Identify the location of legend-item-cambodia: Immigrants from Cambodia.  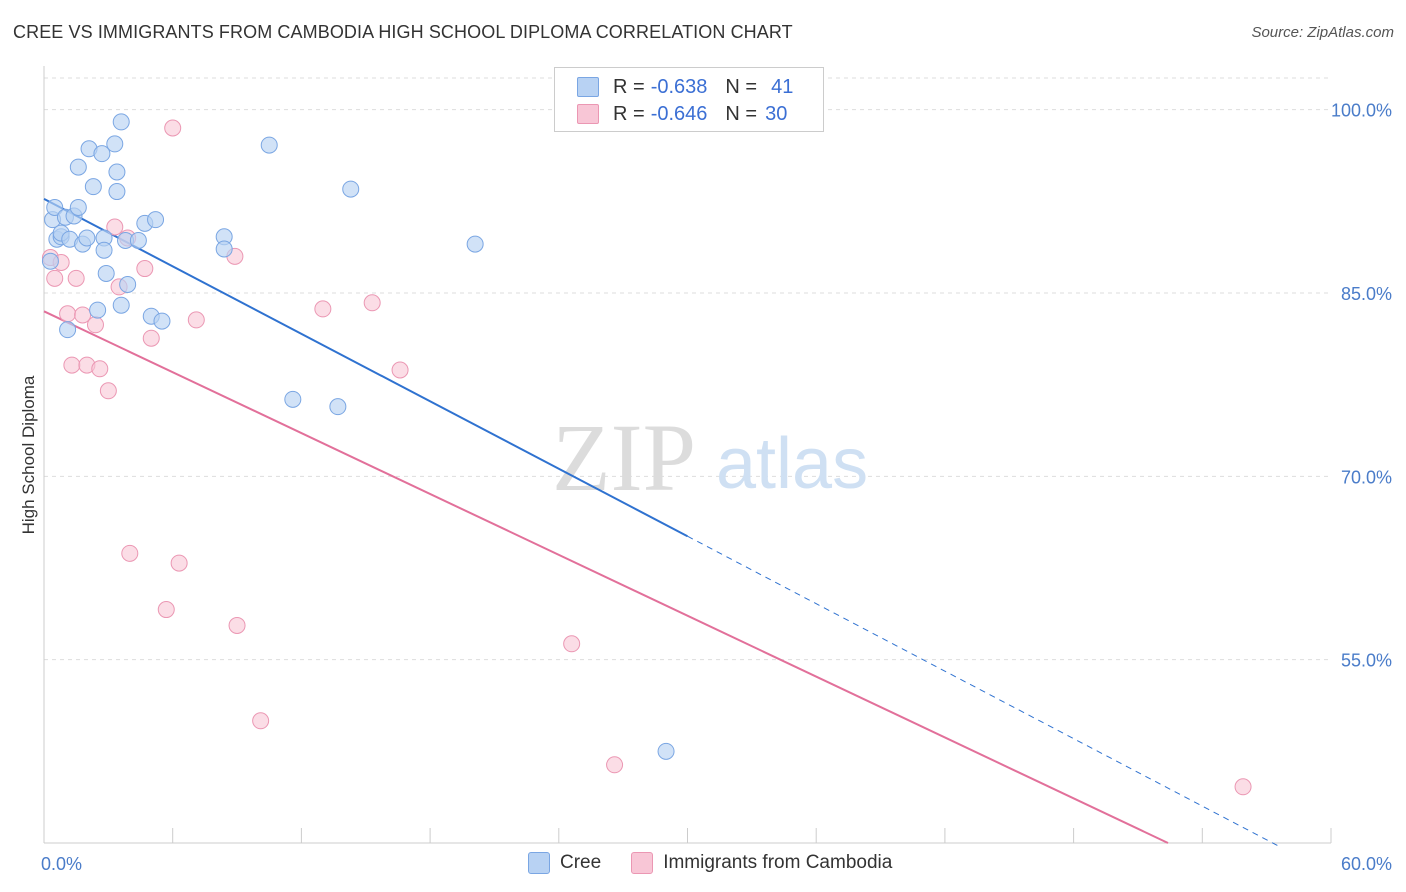
(761, 863).